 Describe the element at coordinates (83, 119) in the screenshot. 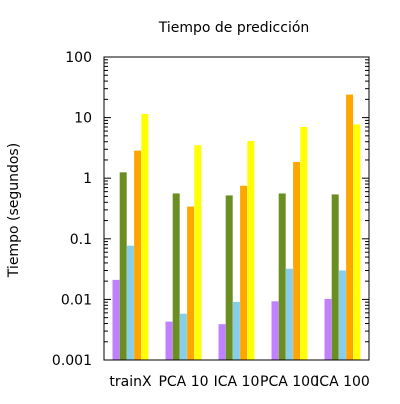

I see `y-tick-label: 10` at that location.